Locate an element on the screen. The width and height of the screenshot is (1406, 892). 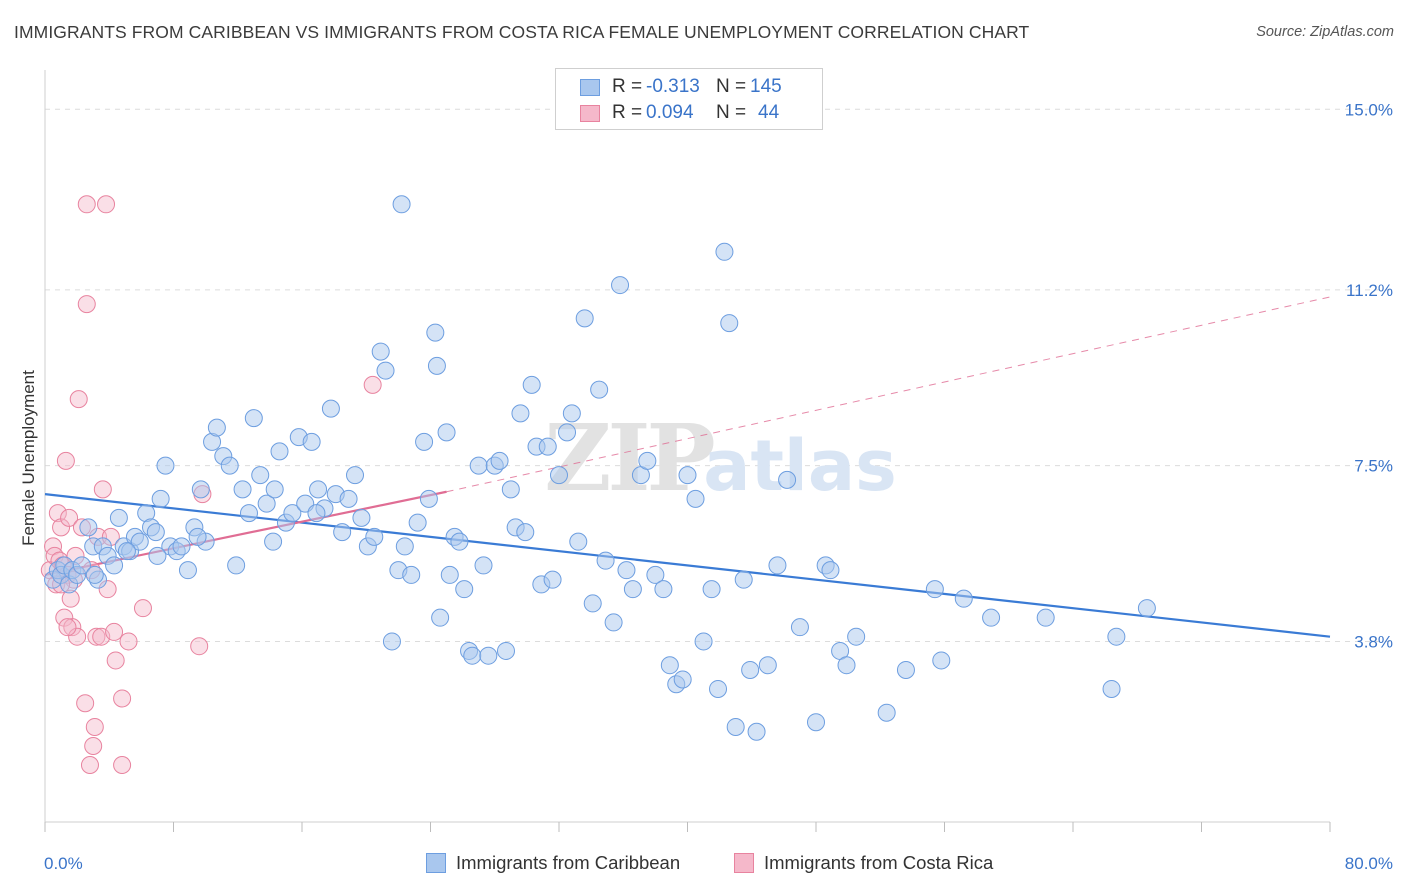
legend-swatch-costa-rica is located at coordinates (744, 863).